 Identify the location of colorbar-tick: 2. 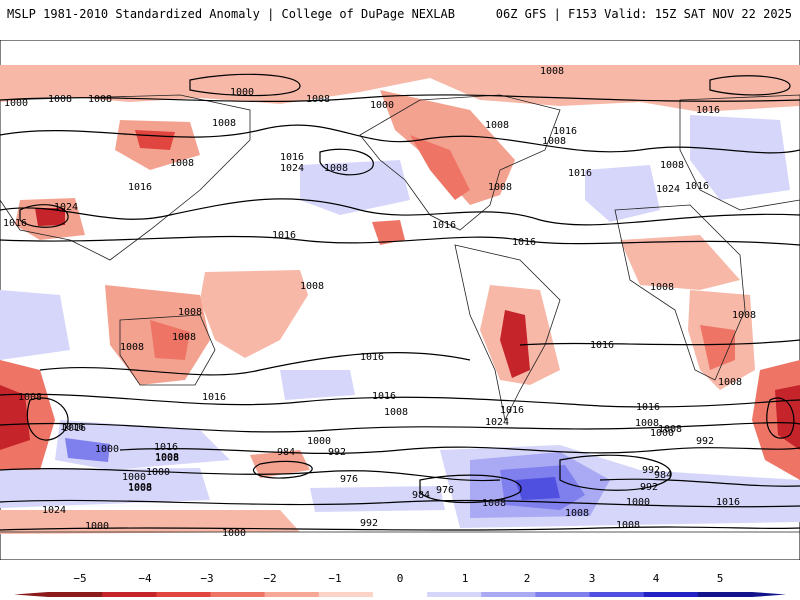
(527, 578).